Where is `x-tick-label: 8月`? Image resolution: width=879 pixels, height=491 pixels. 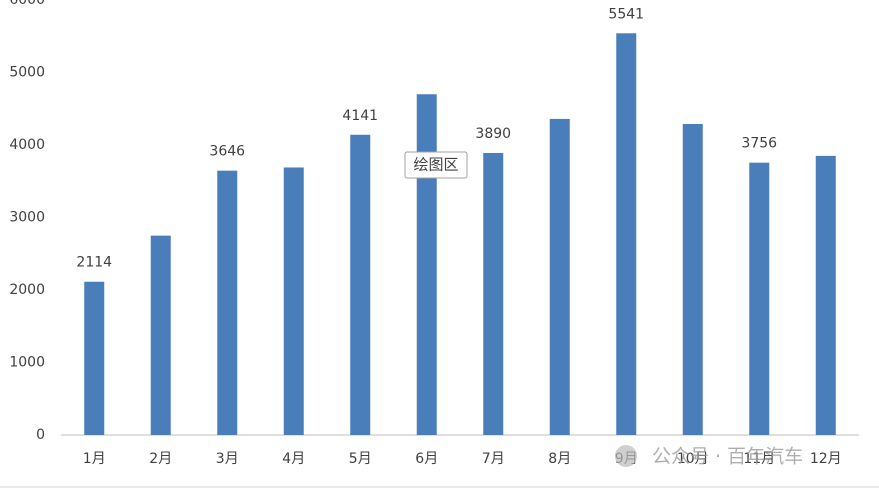 x-tick-label: 8月 is located at coordinates (559, 459).